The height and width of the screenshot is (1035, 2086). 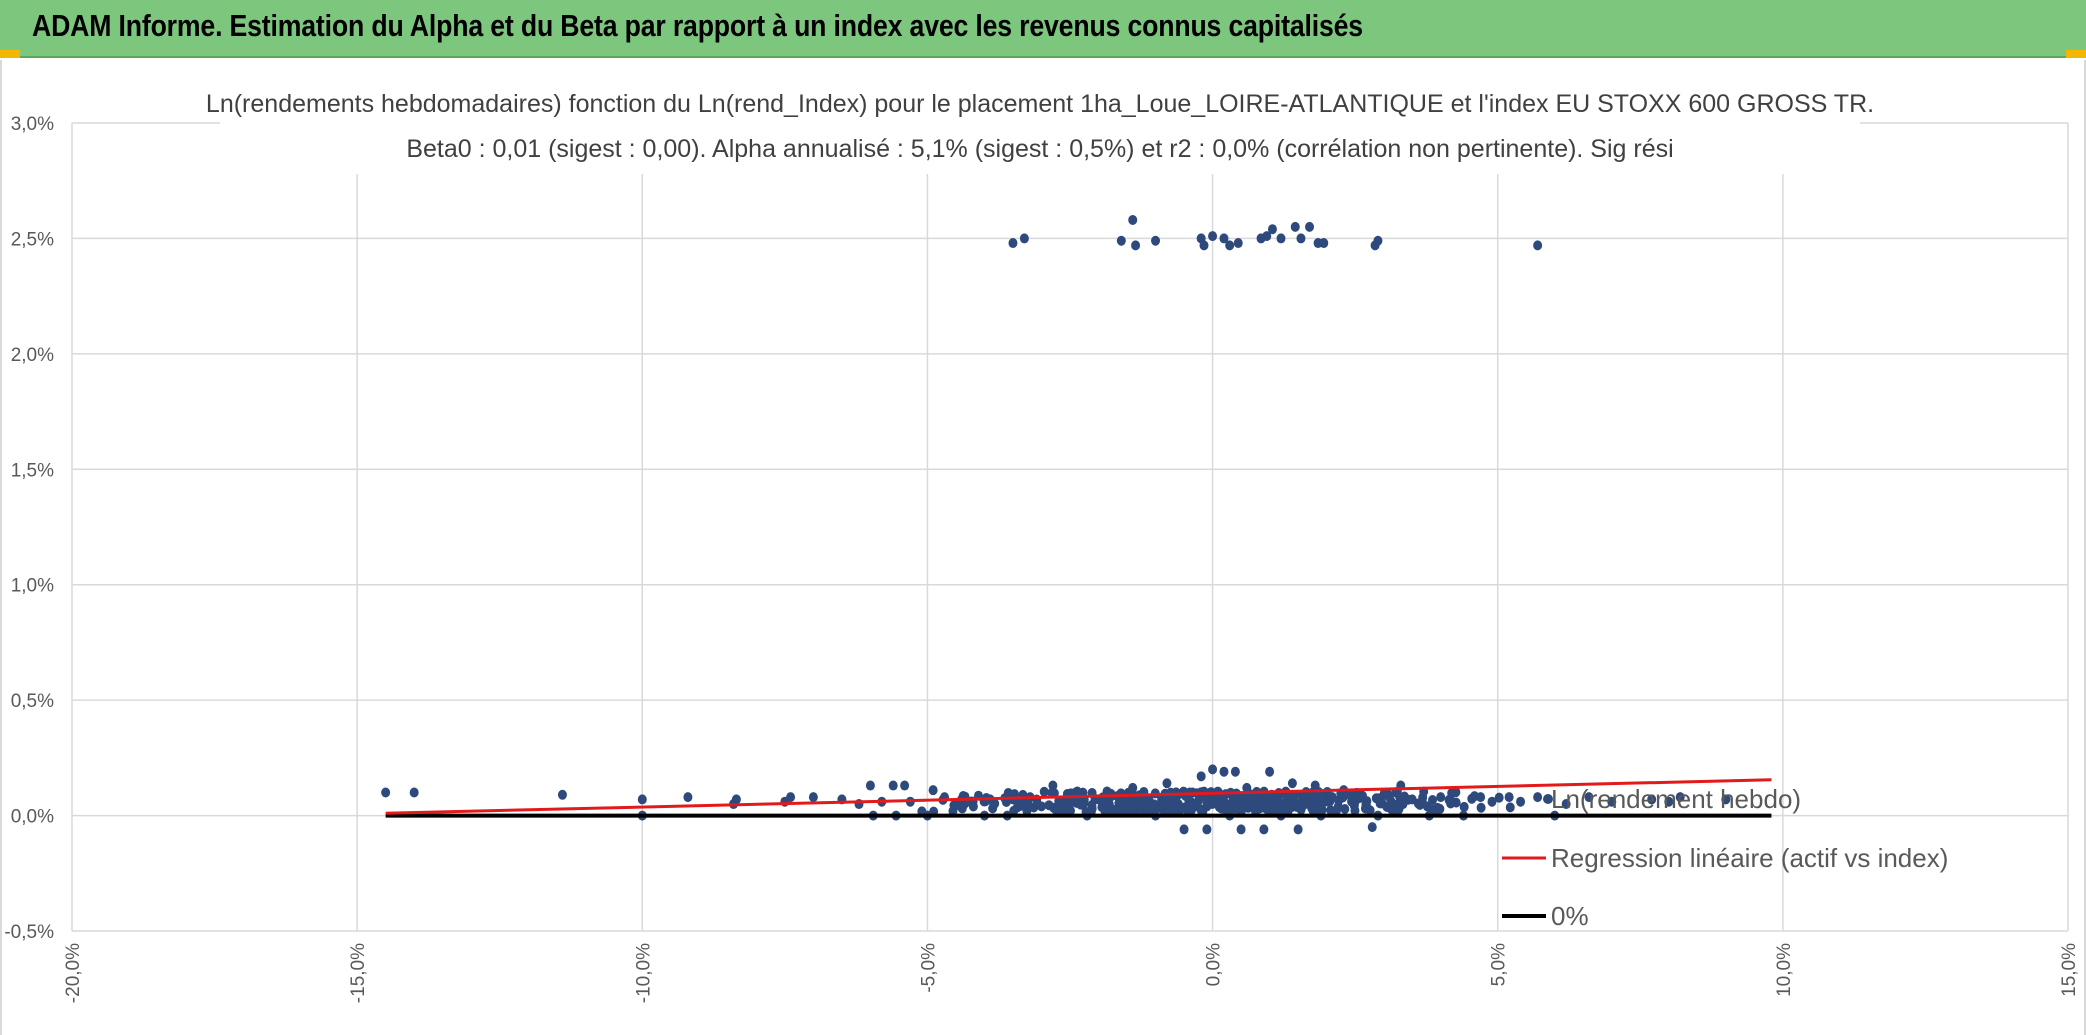 I want to click on y-tick-label: 2,0%, so click(x=32, y=355).